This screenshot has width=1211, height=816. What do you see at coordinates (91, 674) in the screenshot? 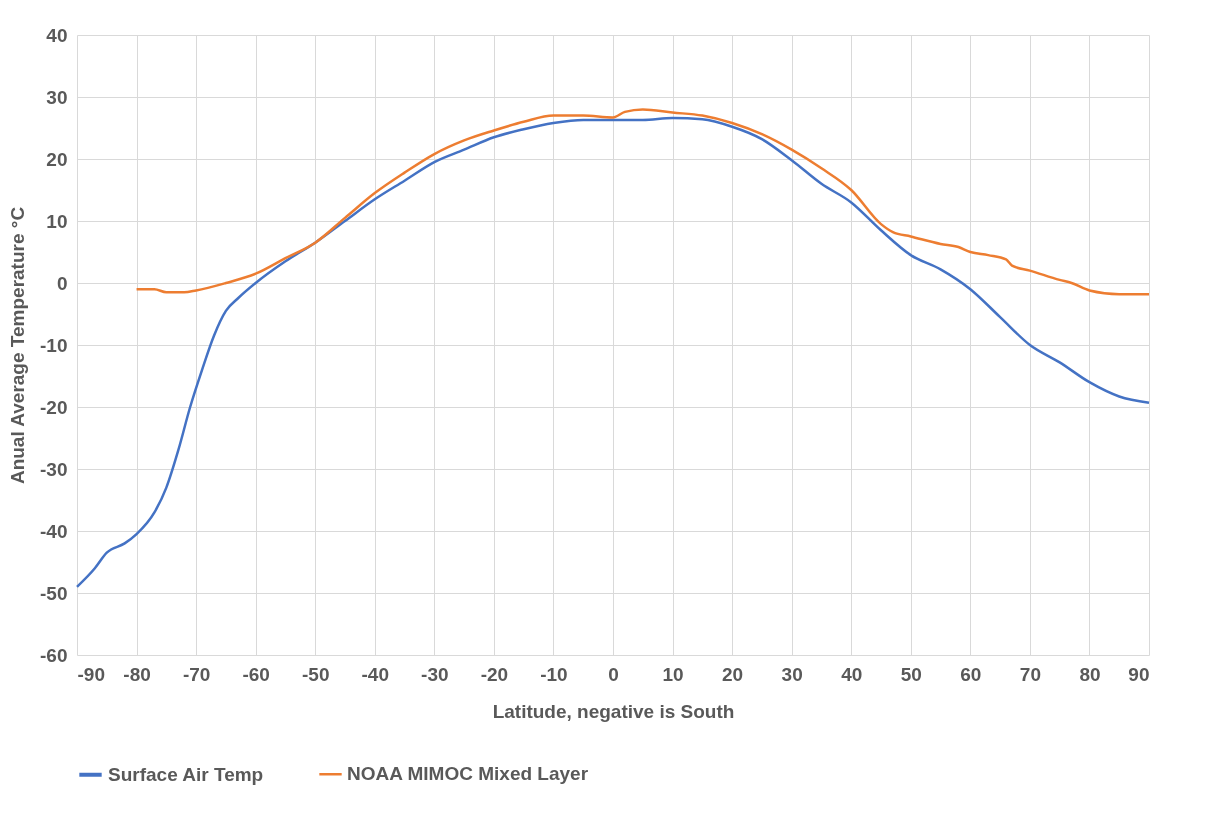
I see `x-tick-label: -90` at bounding box center [91, 674].